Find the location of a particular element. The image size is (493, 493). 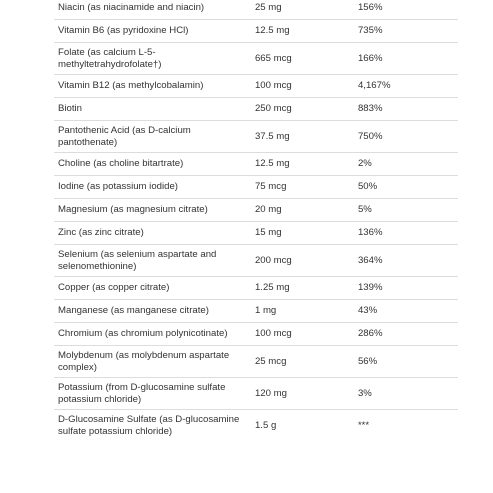

nutrient-daily-value: 56% is located at coordinates (405, 361).